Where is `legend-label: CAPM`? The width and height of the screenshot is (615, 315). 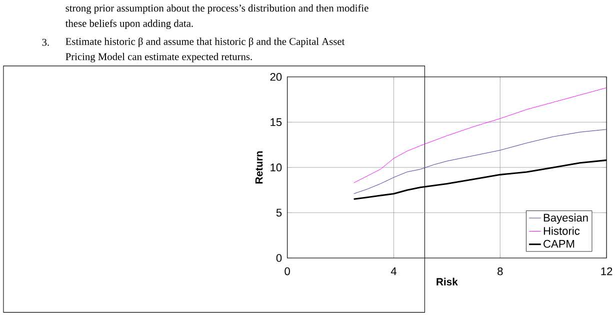
legend-label: CAPM is located at coordinates (559, 244).